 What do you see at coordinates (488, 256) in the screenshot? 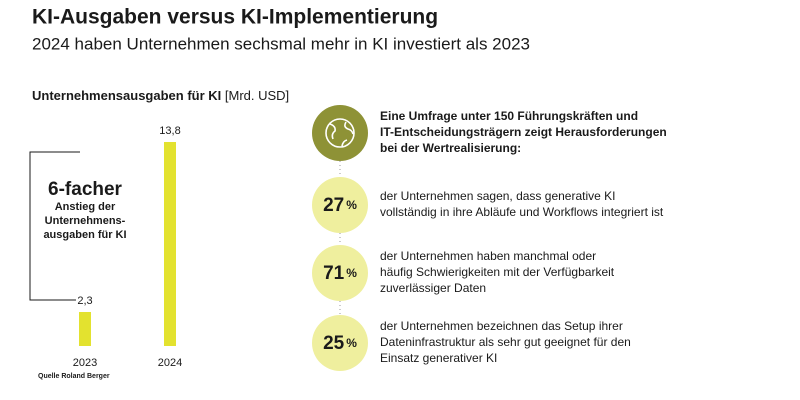
I see `stat-text: der Unternehmen haben manchmal oder` at bounding box center [488, 256].